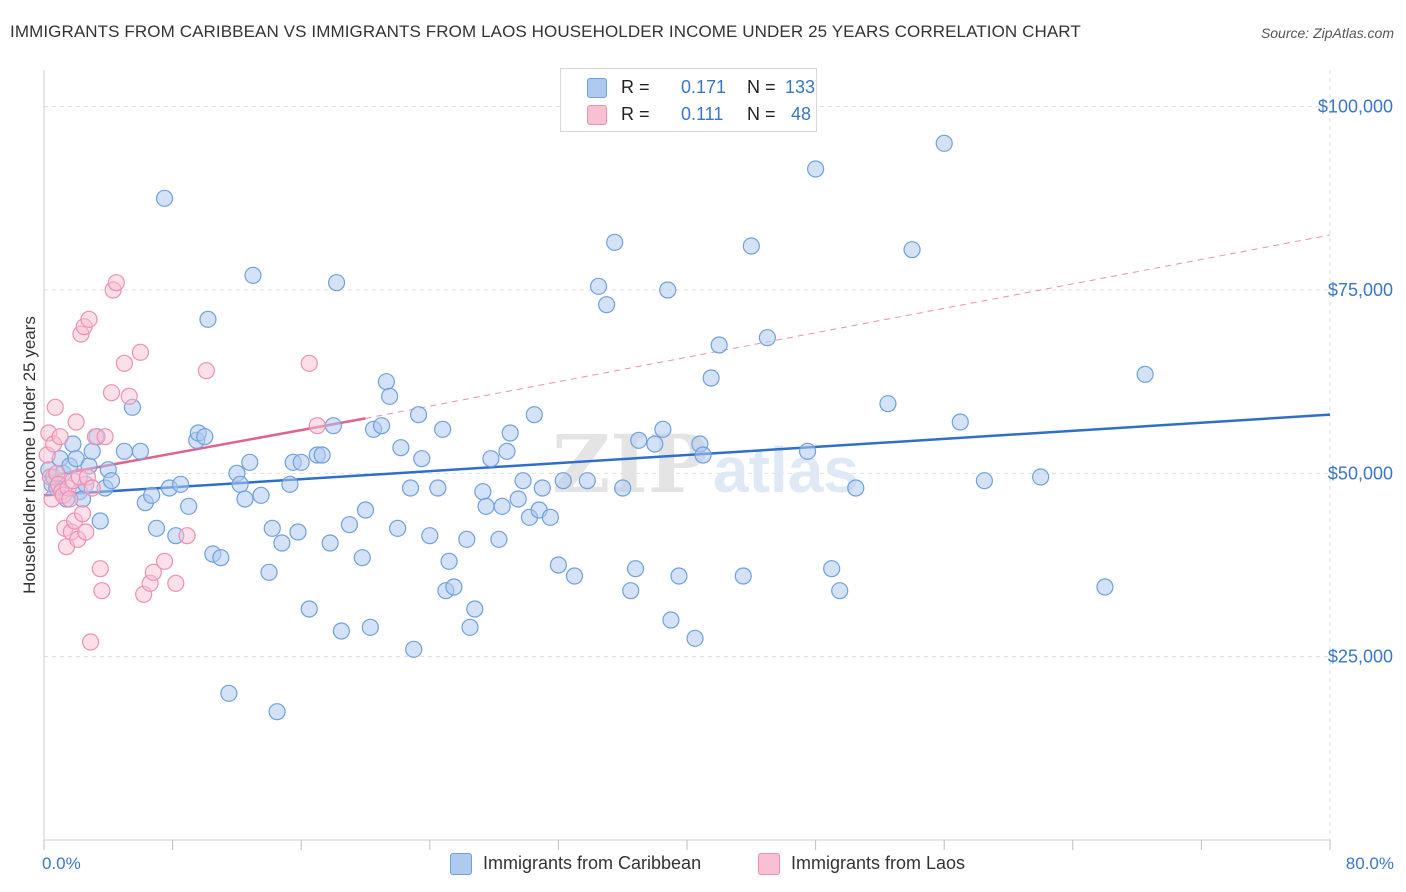 The height and width of the screenshot is (892, 1406). I want to click on r-value: 0.171, so click(704, 87).